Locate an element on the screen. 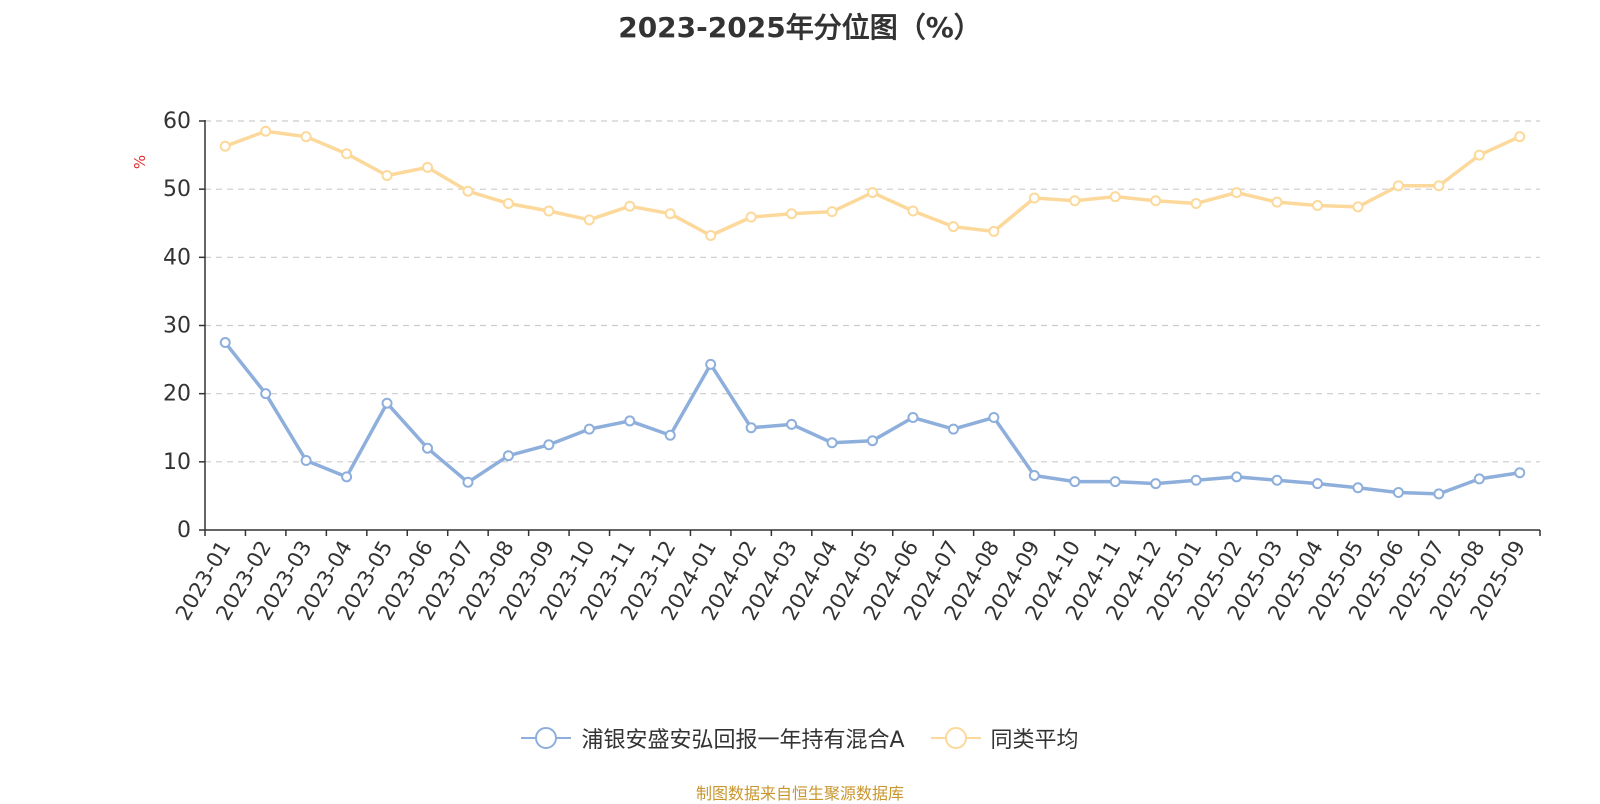  legend-label: 浦银安盛安弘回报一年持有混合A is located at coordinates (743, 740).